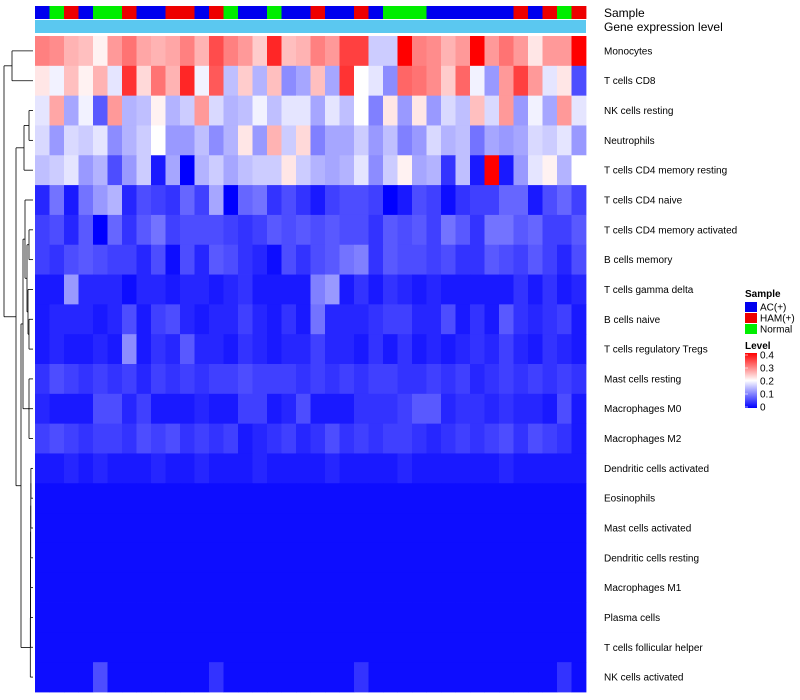 This screenshot has height=700, width=800. Describe the element at coordinates (751, 318) in the screenshot. I see `sample-legend-swatch` at that location.